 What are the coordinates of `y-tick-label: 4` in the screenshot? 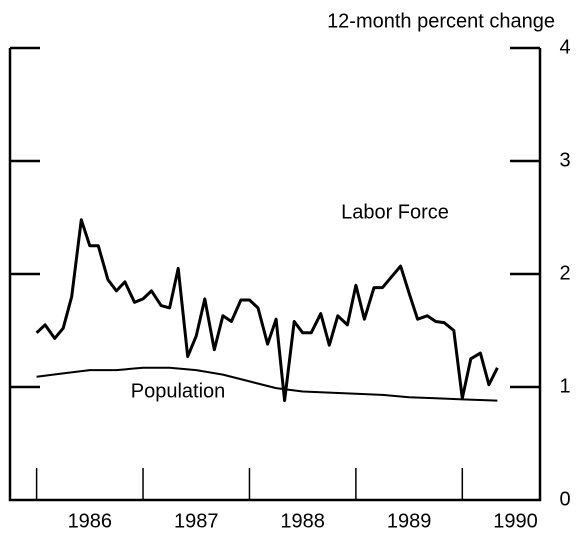 It's located at (564, 47).